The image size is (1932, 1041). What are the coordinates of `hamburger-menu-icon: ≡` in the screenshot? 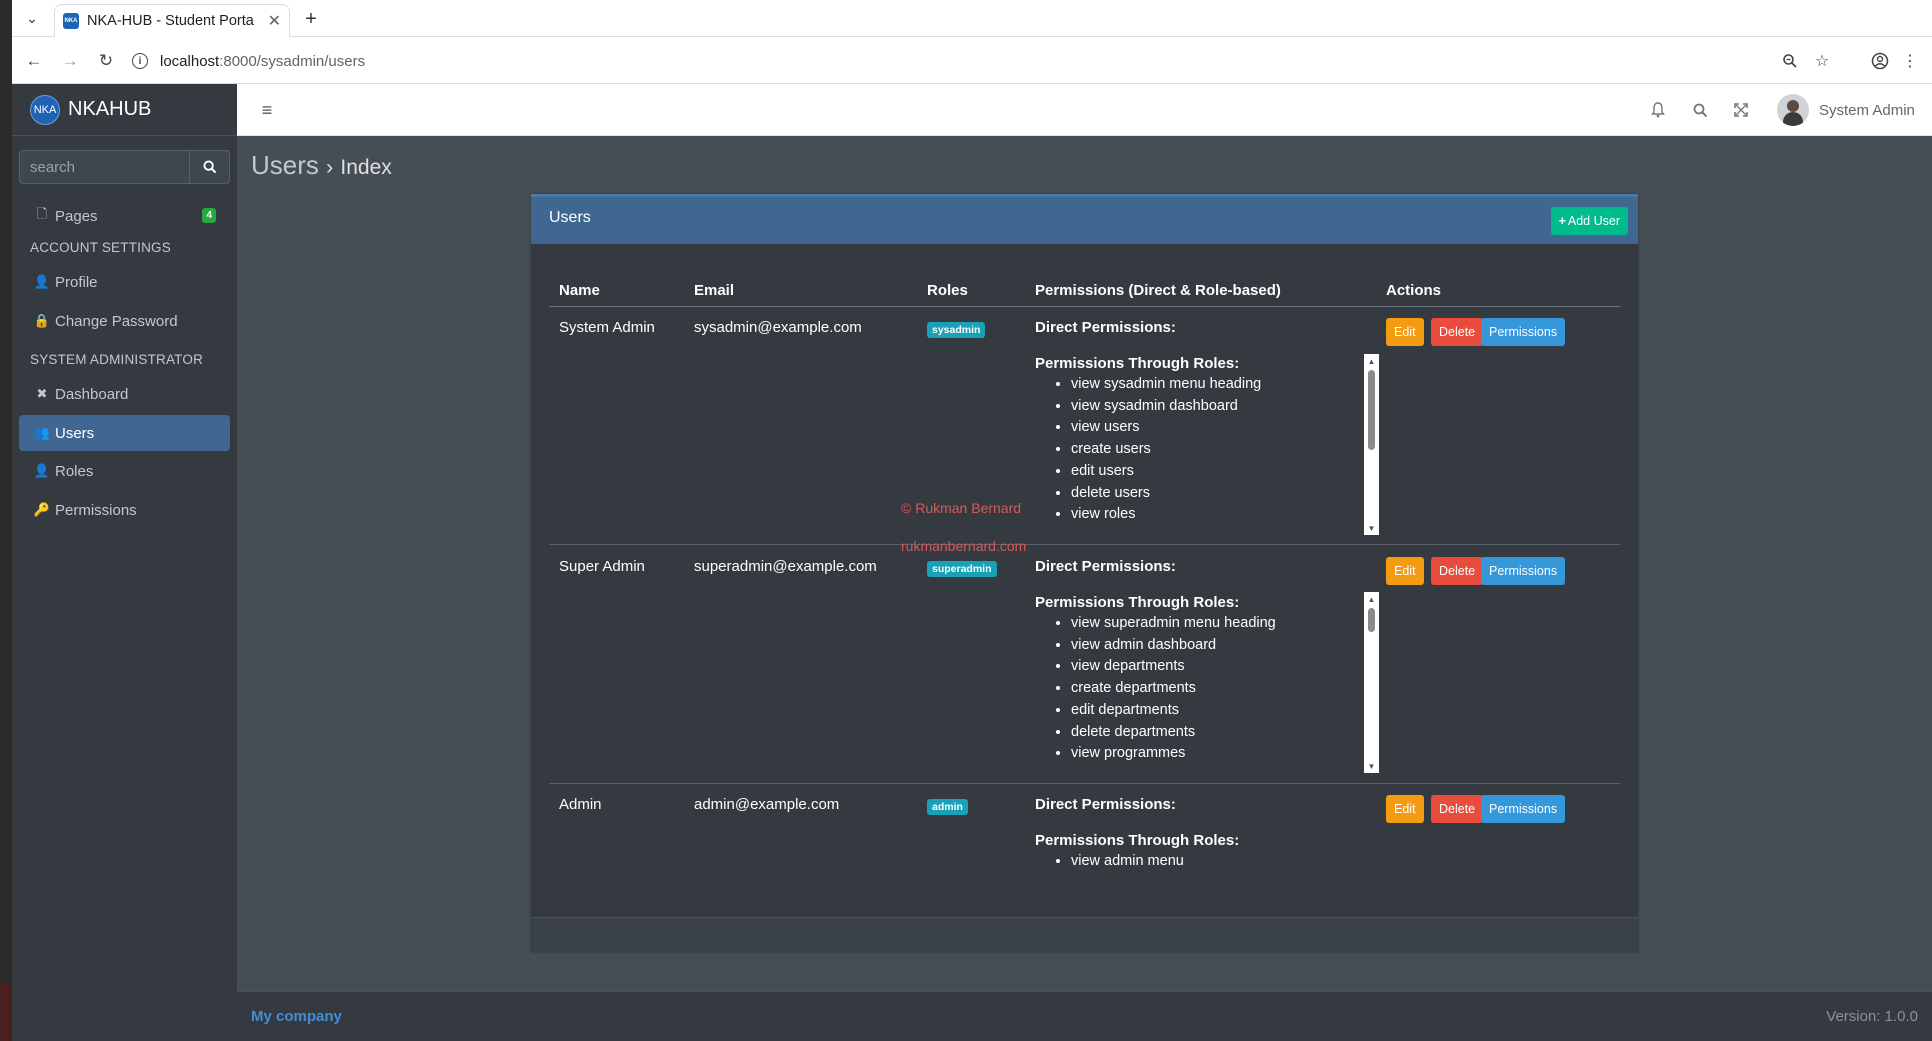 It's located at (267, 109).